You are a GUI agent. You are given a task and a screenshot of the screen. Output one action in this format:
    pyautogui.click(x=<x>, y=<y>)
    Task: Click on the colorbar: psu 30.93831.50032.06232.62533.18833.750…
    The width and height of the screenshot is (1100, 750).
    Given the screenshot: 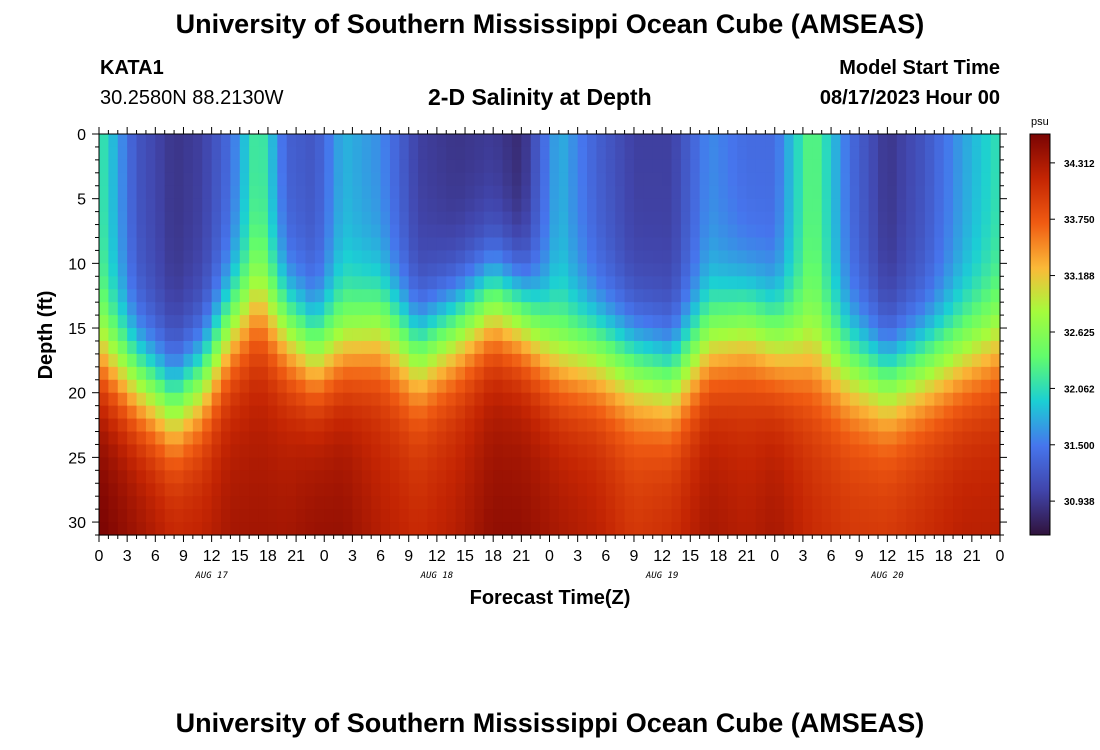 What is the action you would take?
    pyautogui.click(x=1062, y=326)
    